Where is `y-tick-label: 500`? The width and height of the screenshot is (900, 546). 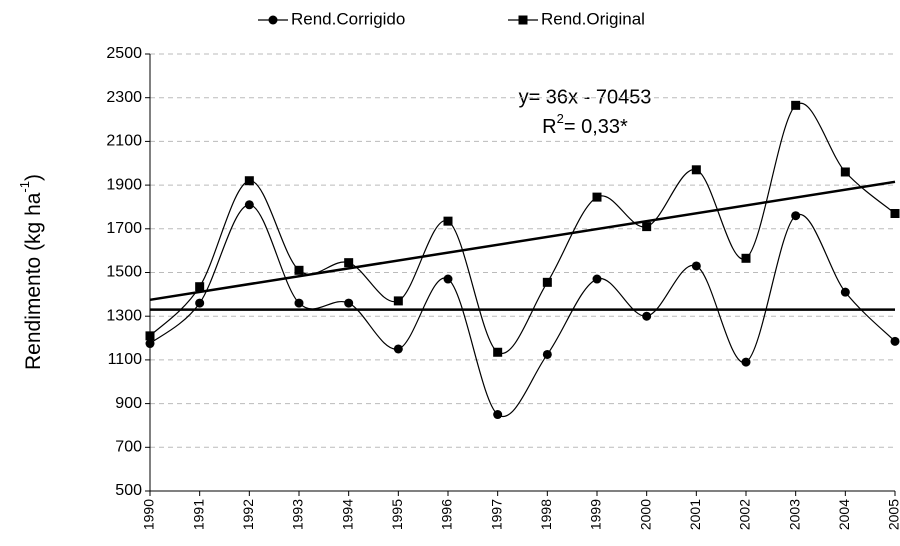 y-tick-label: 500 is located at coordinates (128, 490).